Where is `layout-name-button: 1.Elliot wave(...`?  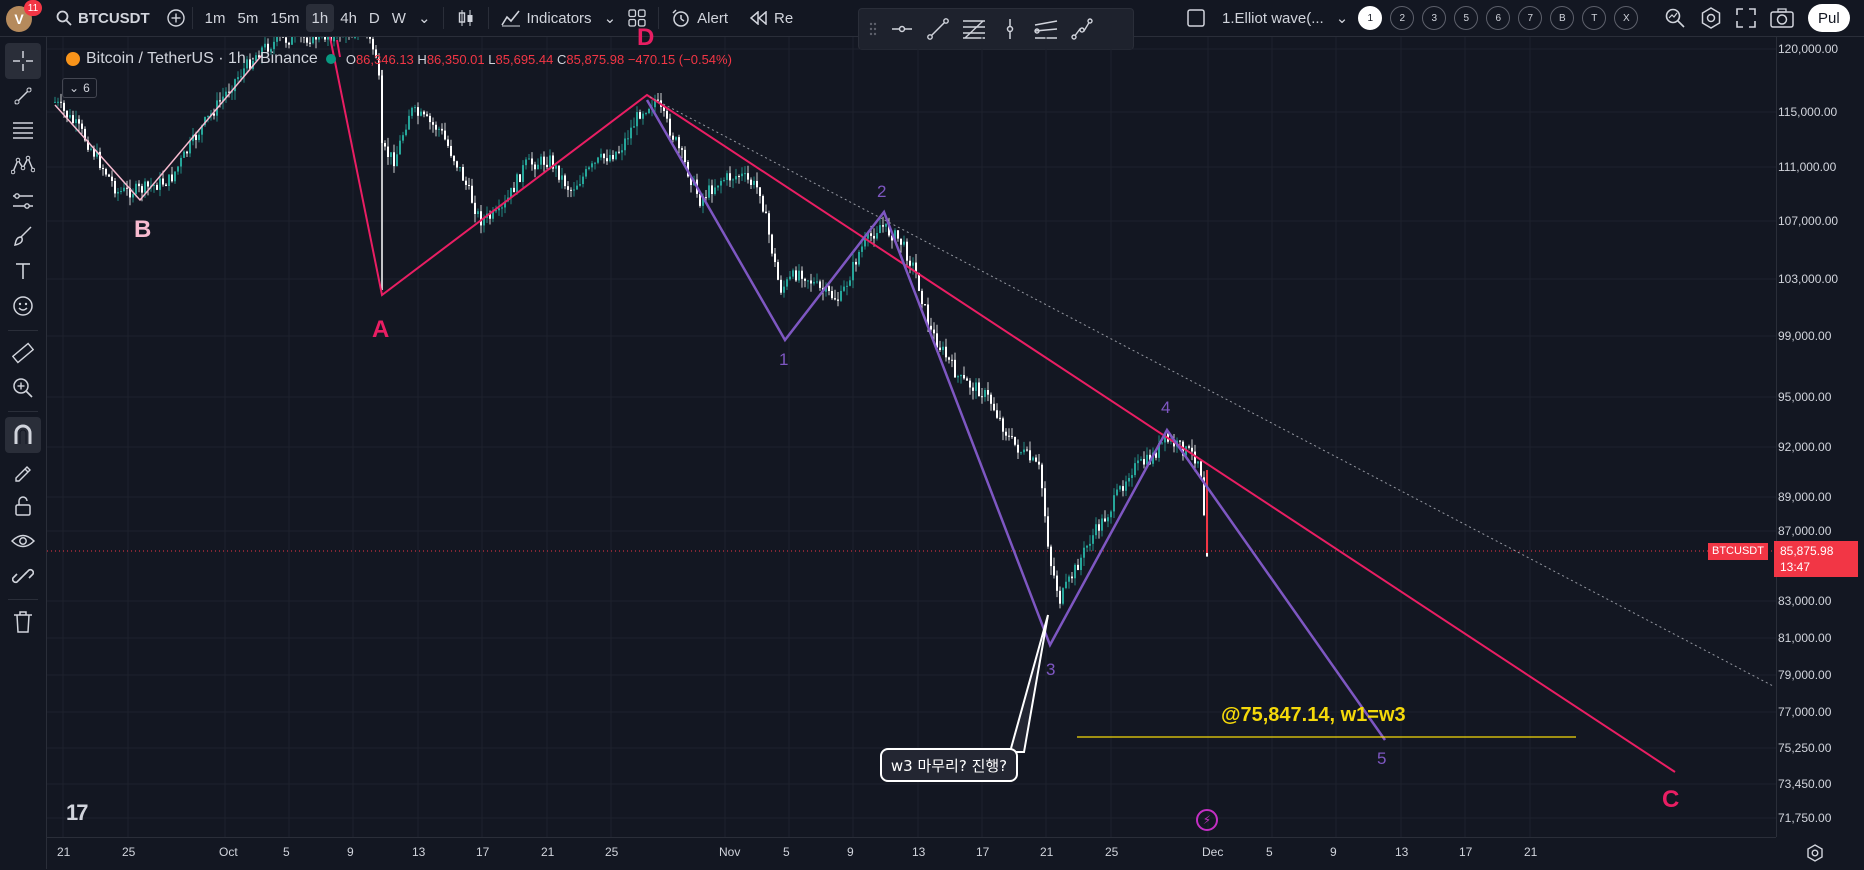 layout-name-button: 1.Elliot wave(... is located at coordinates (1273, 18).